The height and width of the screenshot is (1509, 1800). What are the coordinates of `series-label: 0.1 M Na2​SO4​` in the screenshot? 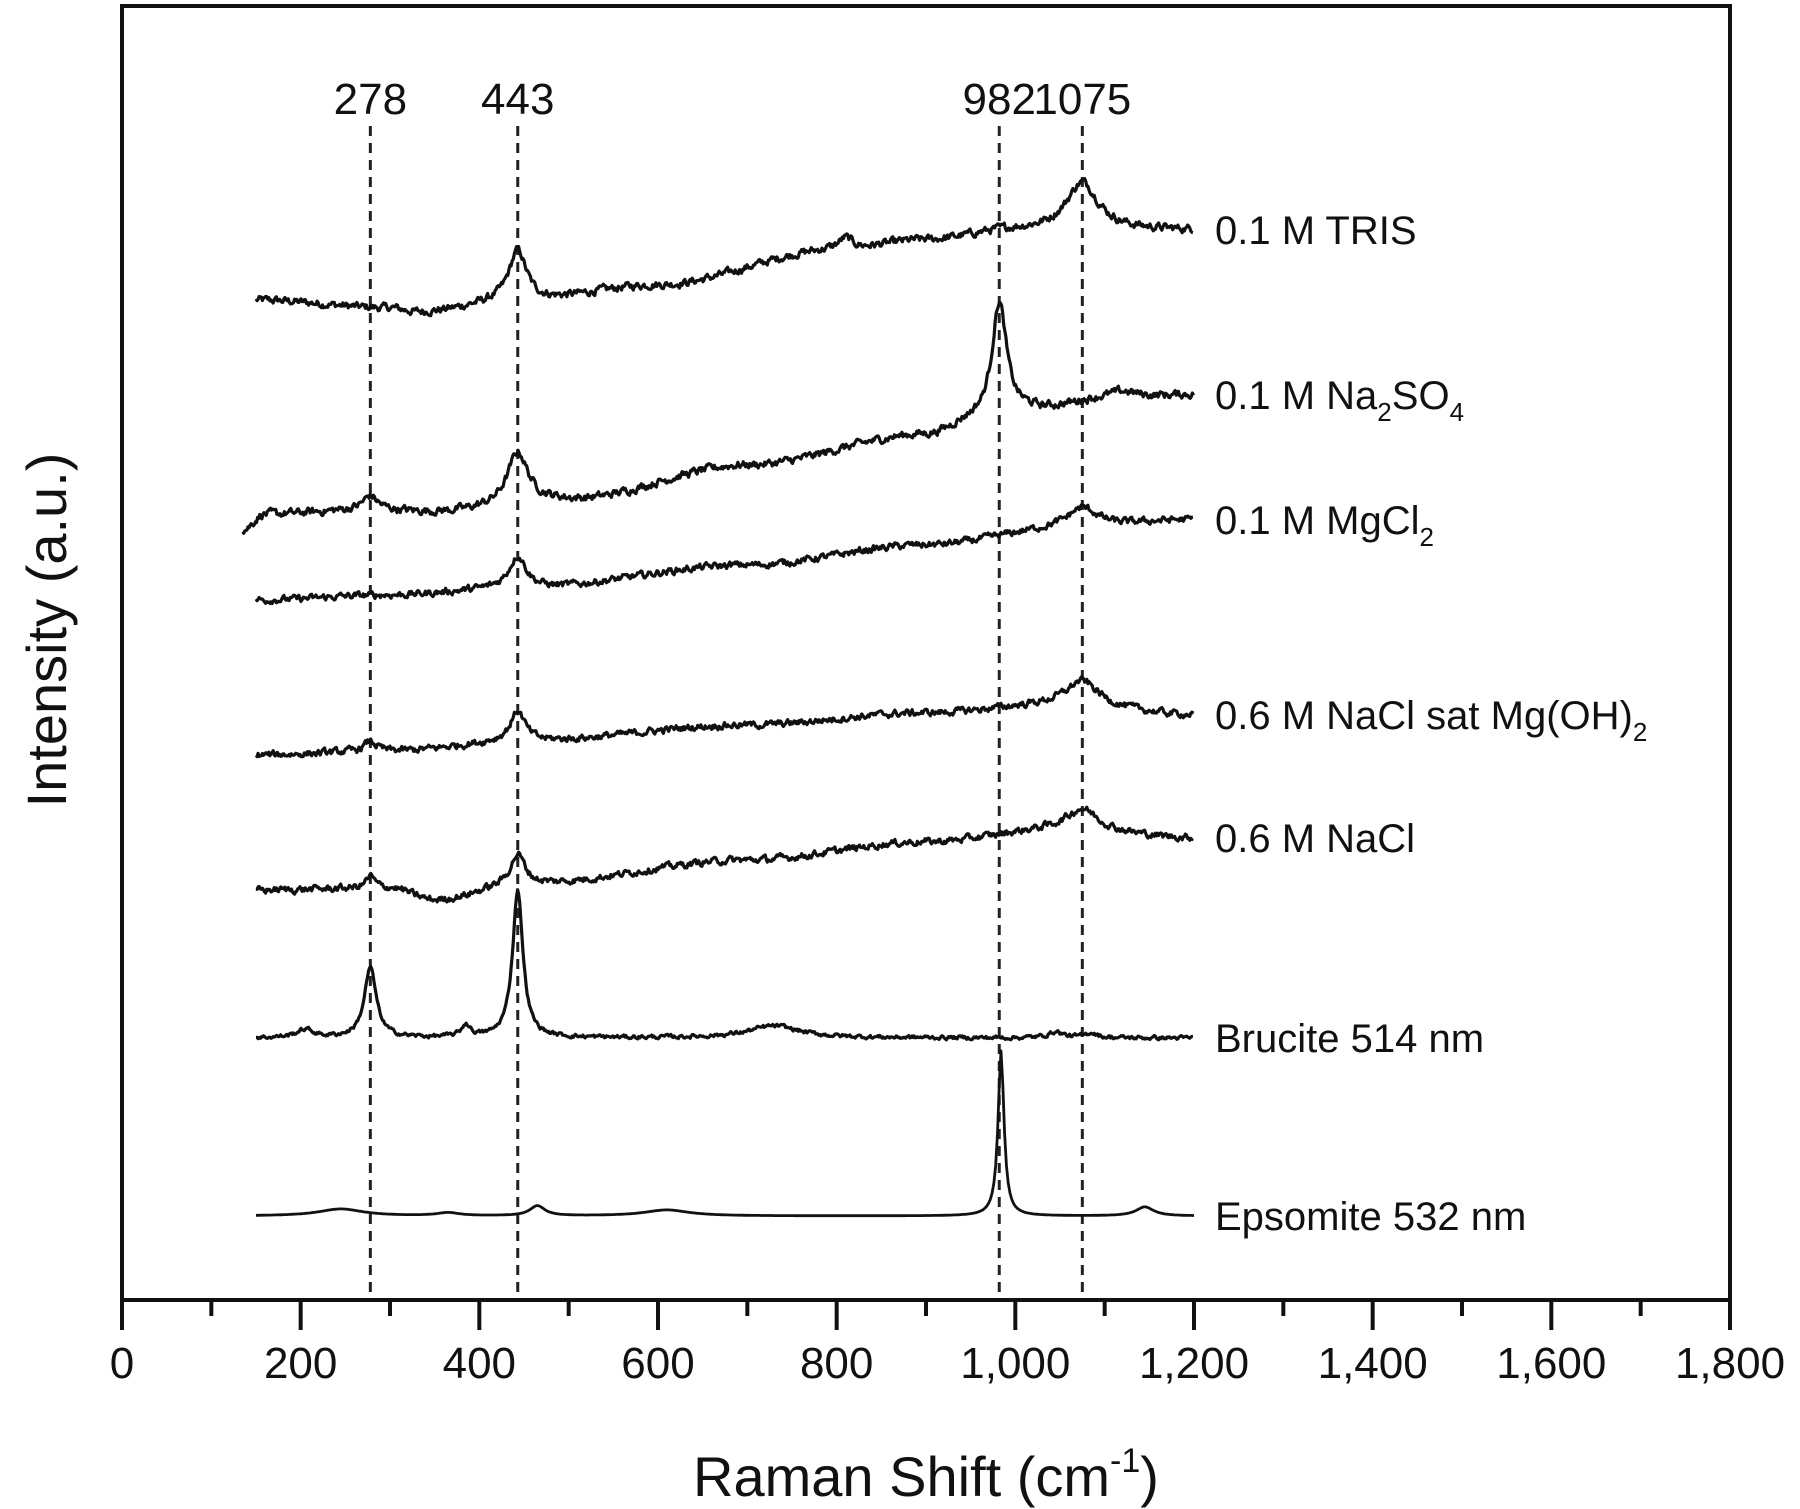 It's located at (1339, 400).